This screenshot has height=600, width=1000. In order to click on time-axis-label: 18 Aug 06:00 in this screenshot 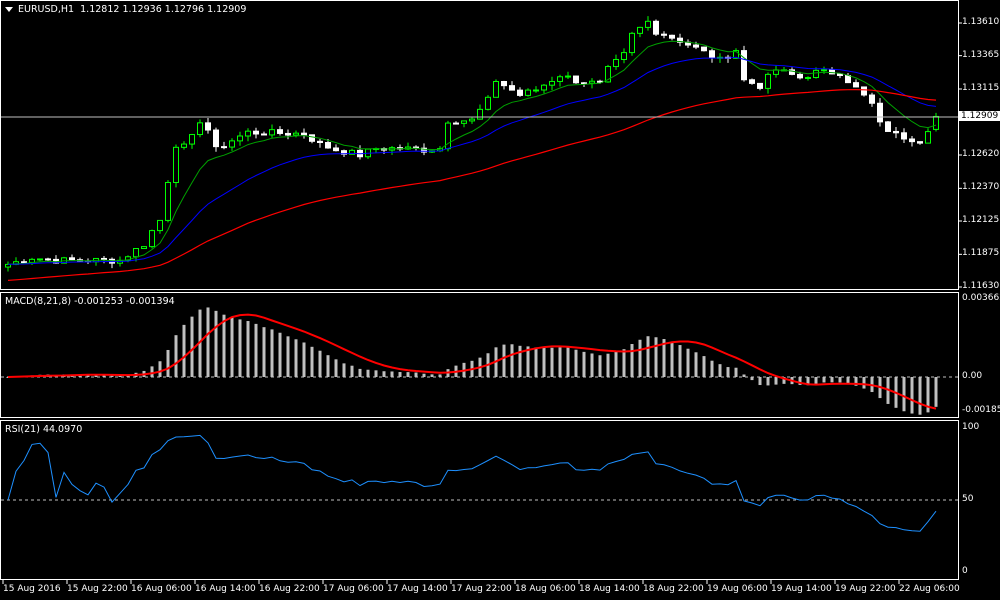, I will do `click(545, 589)`.